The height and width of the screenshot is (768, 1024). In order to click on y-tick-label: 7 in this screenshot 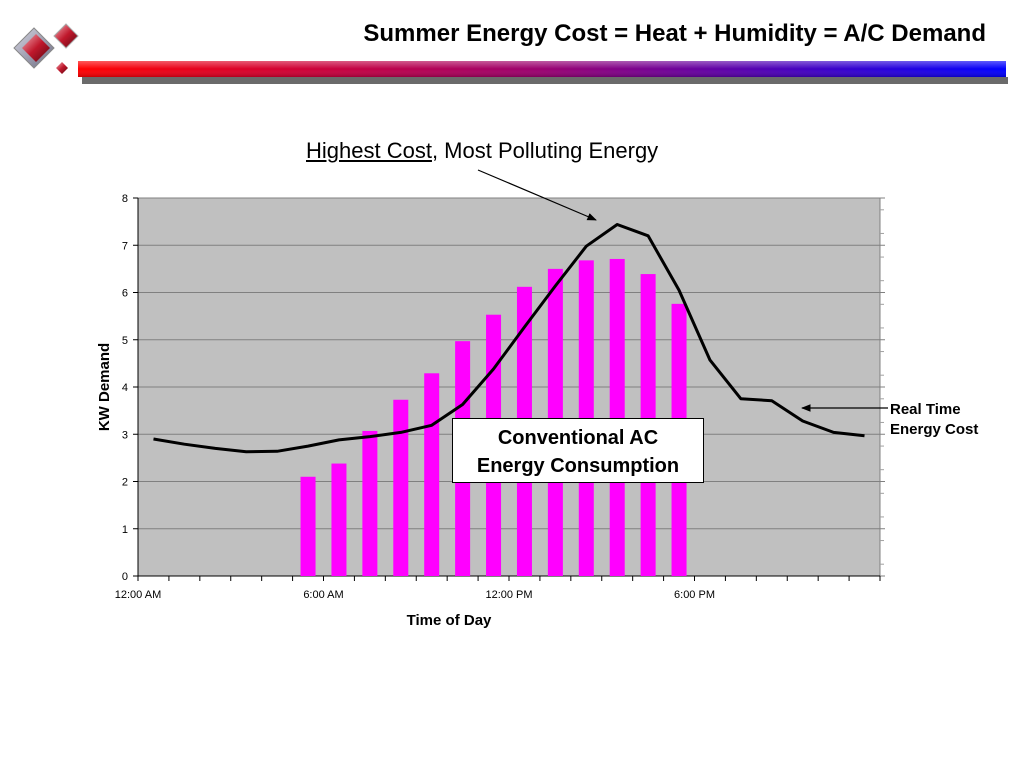, I will do `click(125, 246)`.